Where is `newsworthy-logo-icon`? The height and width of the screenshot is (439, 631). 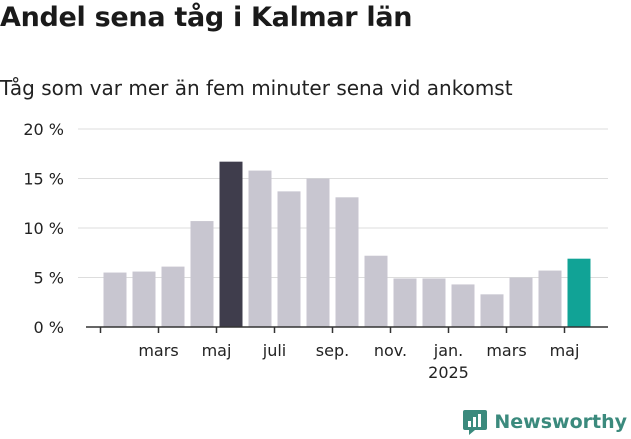
newsworthy-logo-icon is located at coordinates (475, 422).